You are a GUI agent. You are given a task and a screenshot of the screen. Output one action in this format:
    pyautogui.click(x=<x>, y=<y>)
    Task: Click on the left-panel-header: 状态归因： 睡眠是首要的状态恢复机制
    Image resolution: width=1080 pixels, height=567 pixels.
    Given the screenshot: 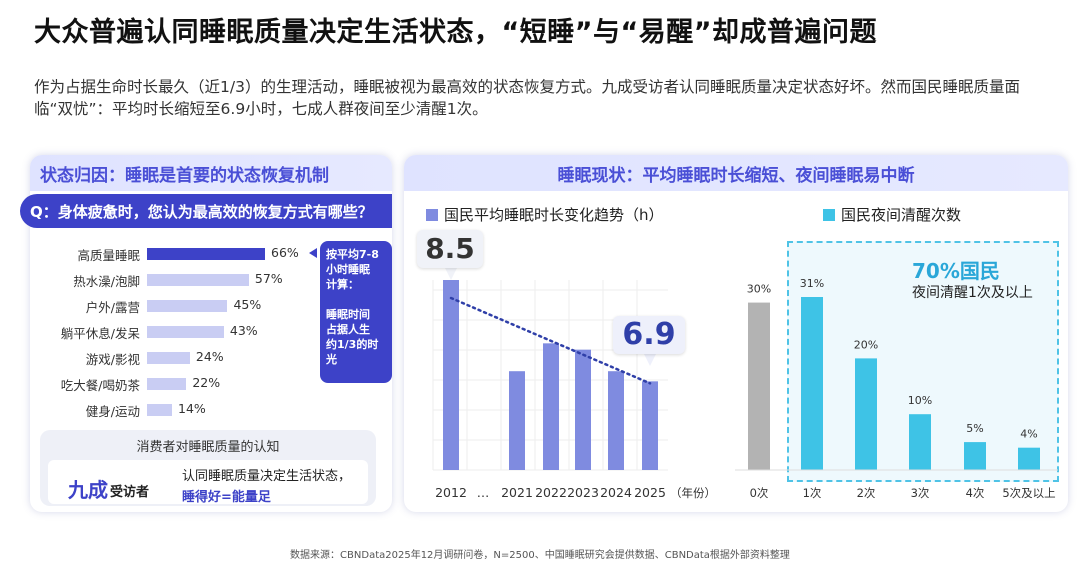 What is the action you would take?
    pyautogui.click(x=211, y=173)
    